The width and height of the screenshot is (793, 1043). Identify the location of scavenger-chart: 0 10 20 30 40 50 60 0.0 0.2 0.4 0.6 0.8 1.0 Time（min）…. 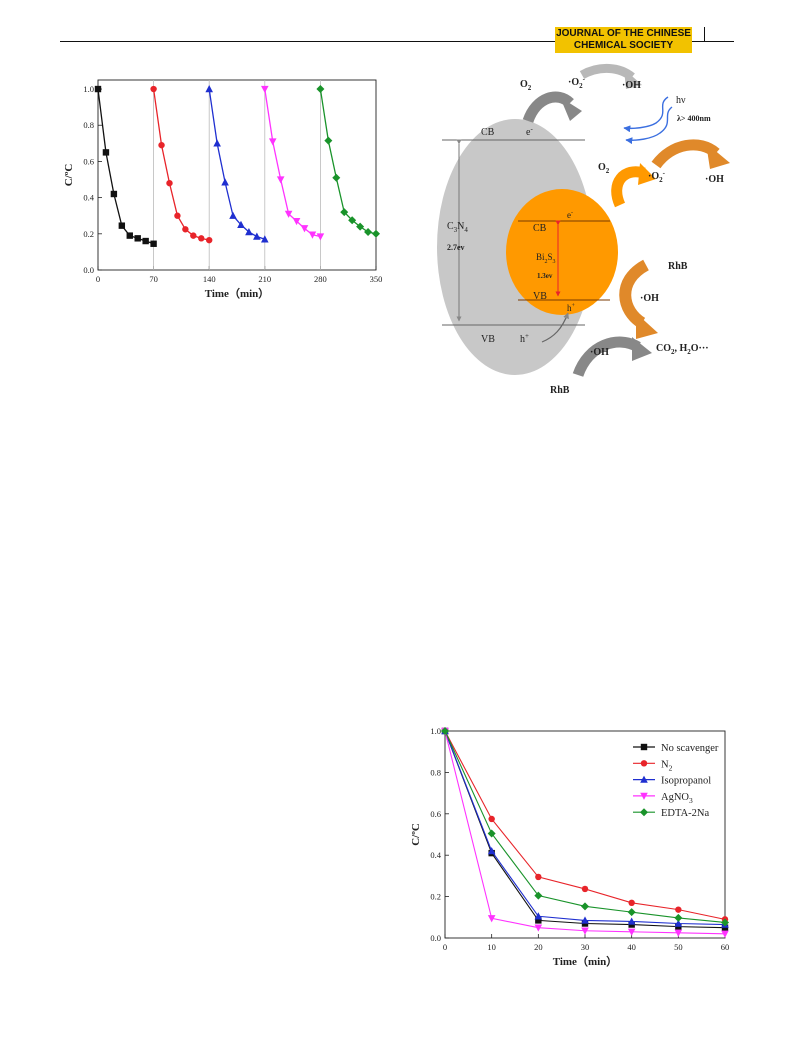
(570, 847).